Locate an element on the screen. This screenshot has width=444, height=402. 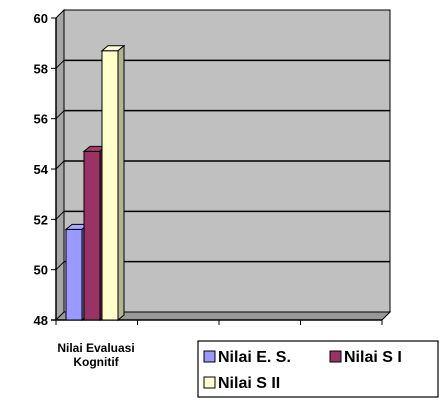
x-category-label: Kognitif is located at coordinates (96, 362).